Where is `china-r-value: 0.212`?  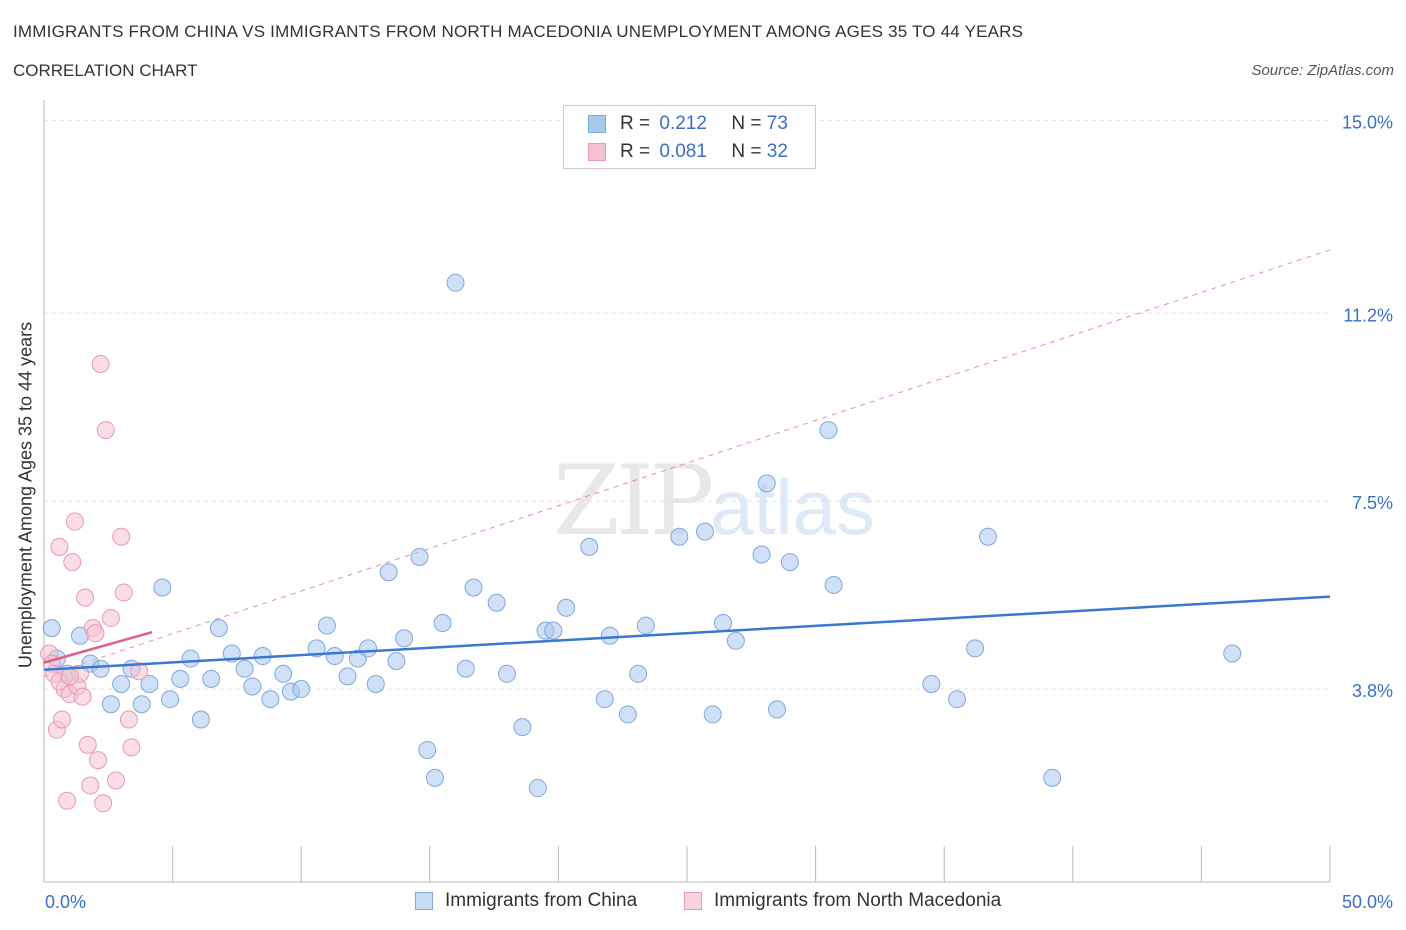 china-r-value: 0.212 is located at coordinates (683, 123).